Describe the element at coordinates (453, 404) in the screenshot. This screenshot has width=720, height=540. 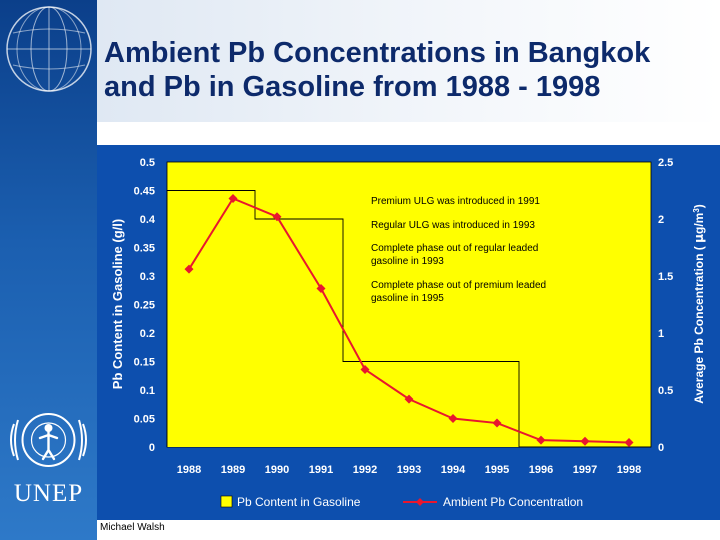
I see `bar-1994` at that location.